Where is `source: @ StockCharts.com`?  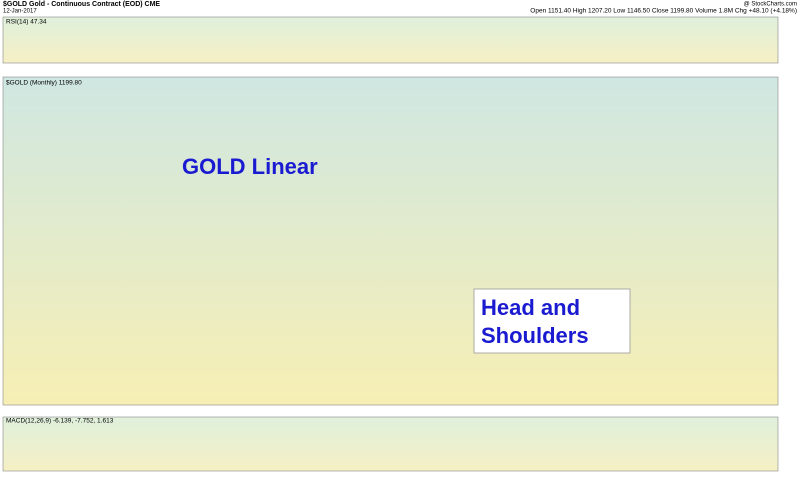
source: @ StockCharts.com is located at coordinates (770, 5).